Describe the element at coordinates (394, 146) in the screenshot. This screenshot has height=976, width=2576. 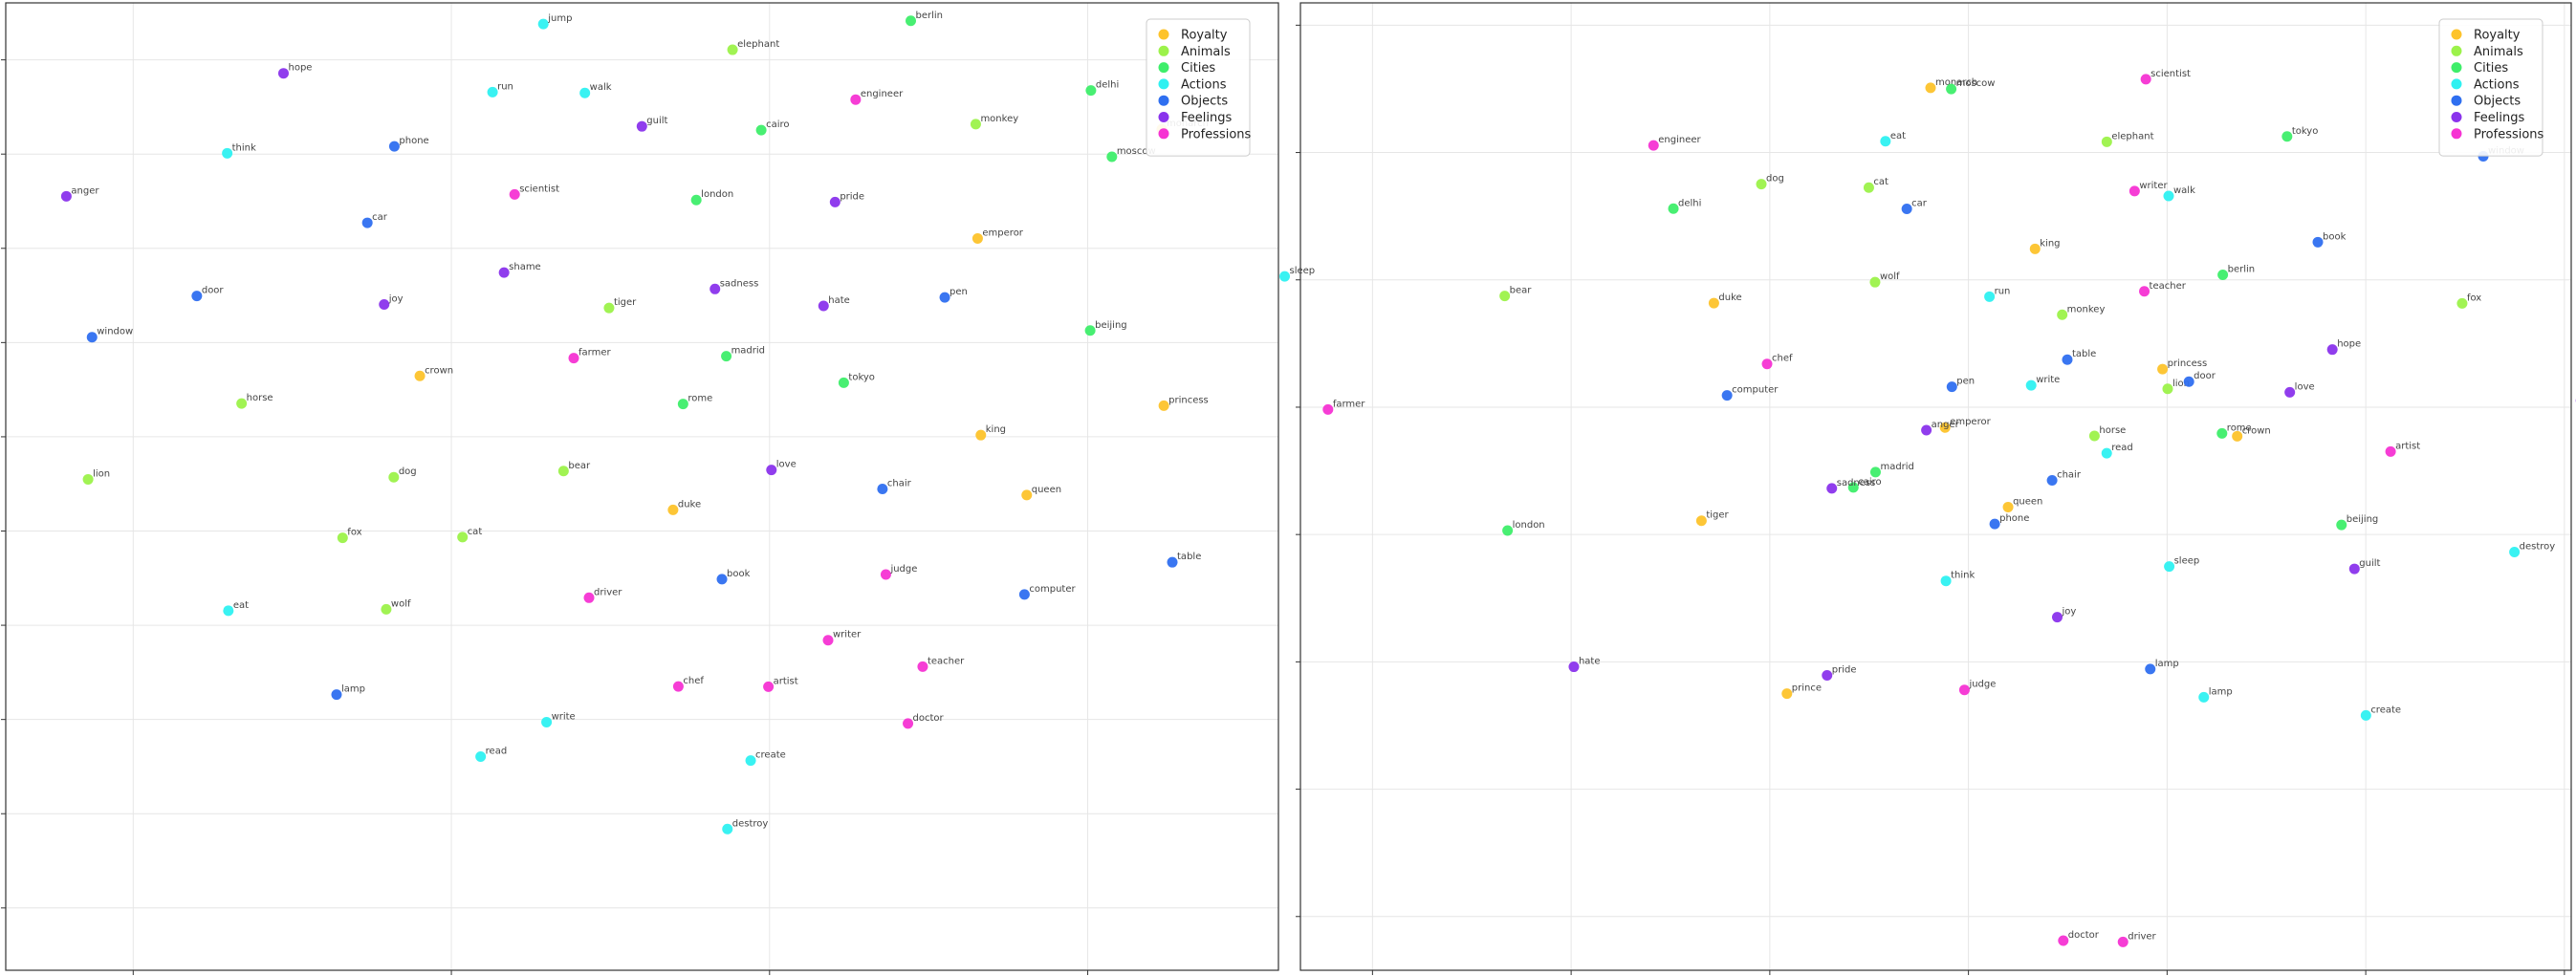
I see `point-phone` at that location.